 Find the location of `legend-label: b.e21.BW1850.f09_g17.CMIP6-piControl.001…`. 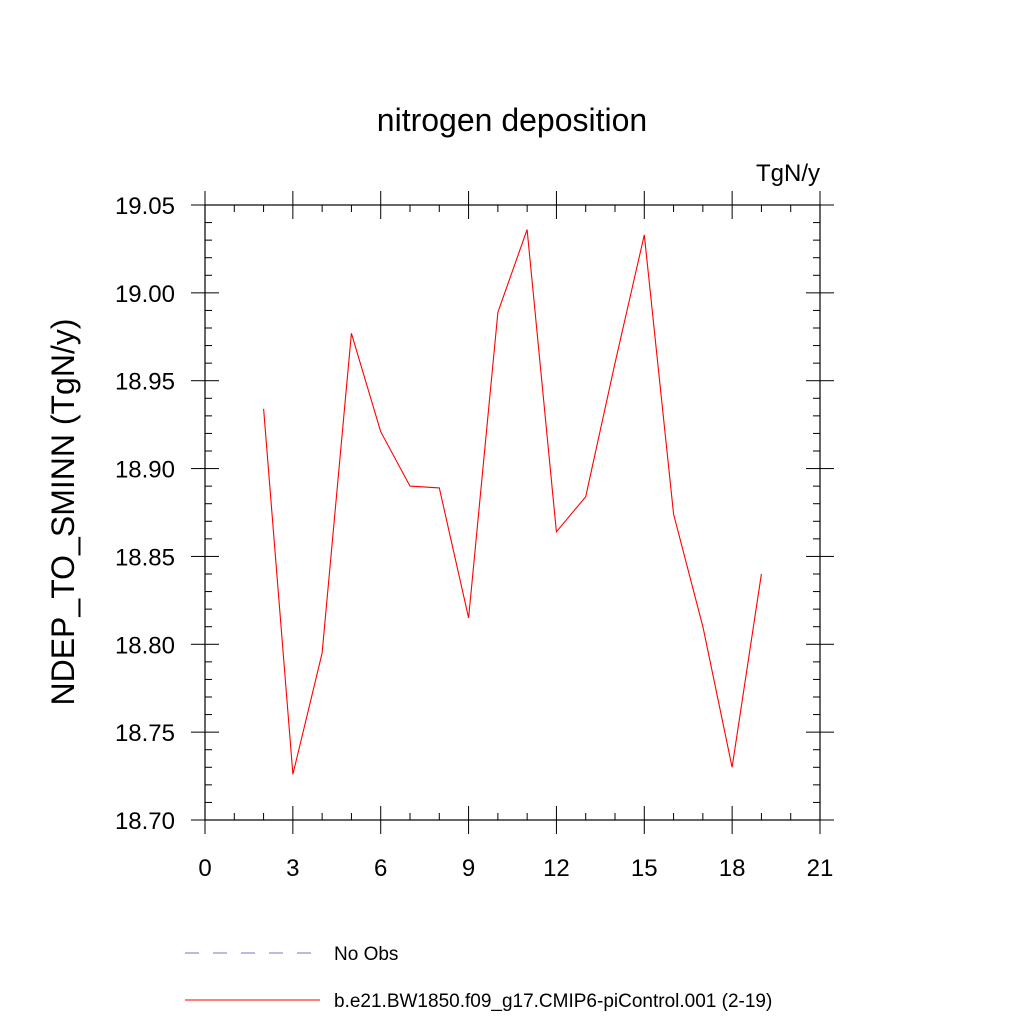

legend-label: b.e21.BW1850.f09_g17.CMIP6-piControl.001… is located at coordinates (553, 1001).